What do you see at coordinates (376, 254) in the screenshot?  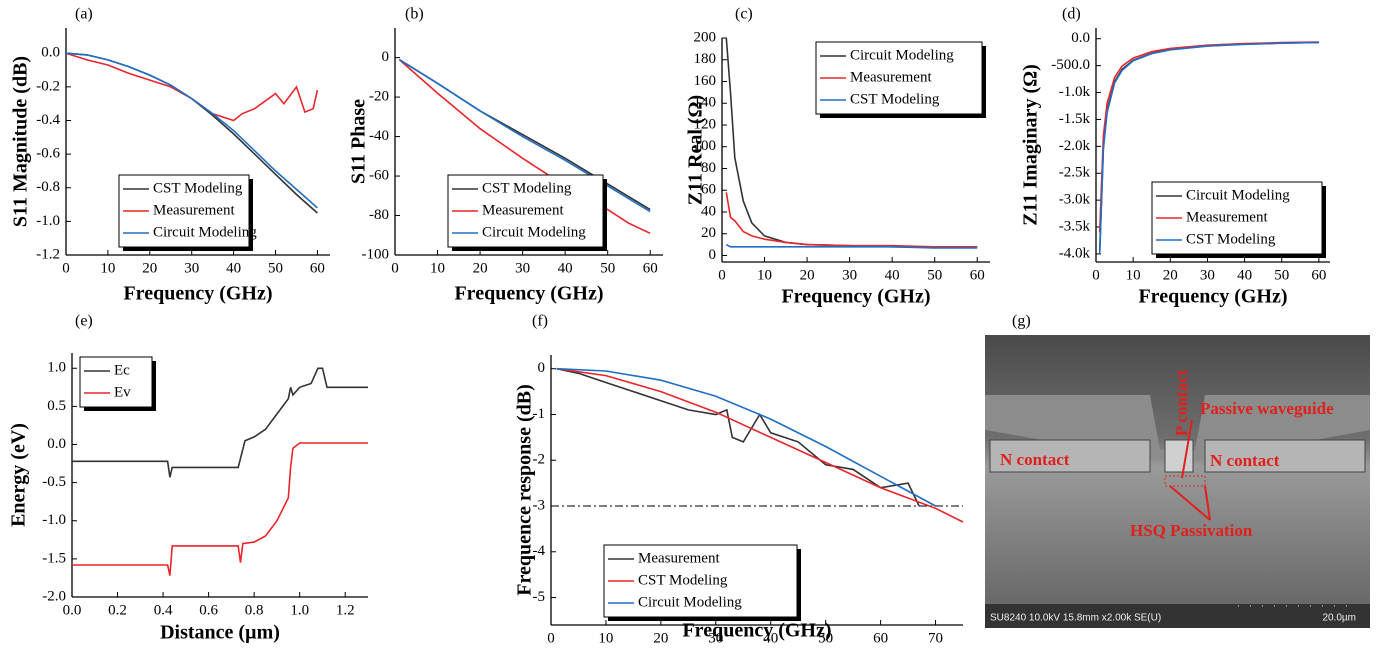 I see `y-tick-label: -100` at bounding box center [376, 254].